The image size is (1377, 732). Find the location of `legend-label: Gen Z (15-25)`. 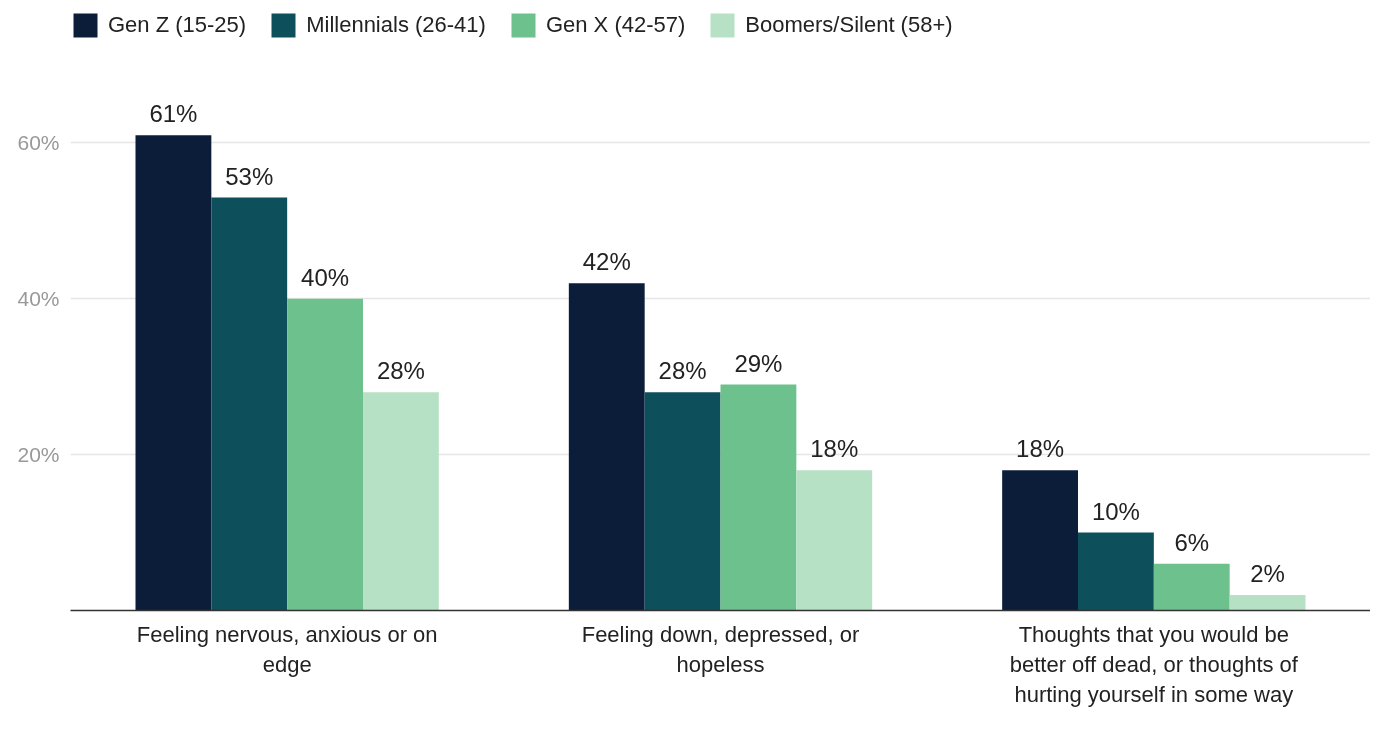

legend-label: Gen Z (15-25) is located at coordinates (177, 25).